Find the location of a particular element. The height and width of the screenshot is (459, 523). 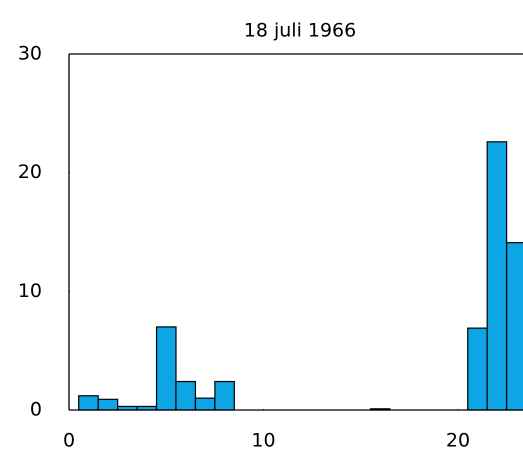

y-tick-label: 10 is located at coordinates (30, 291).